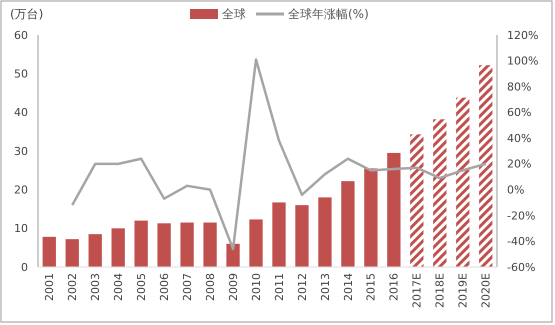  What do you see at coordinates (519, 113) in the screenshot?
I see `y2-tick-label: 60%` at bounding box center [519, 113].